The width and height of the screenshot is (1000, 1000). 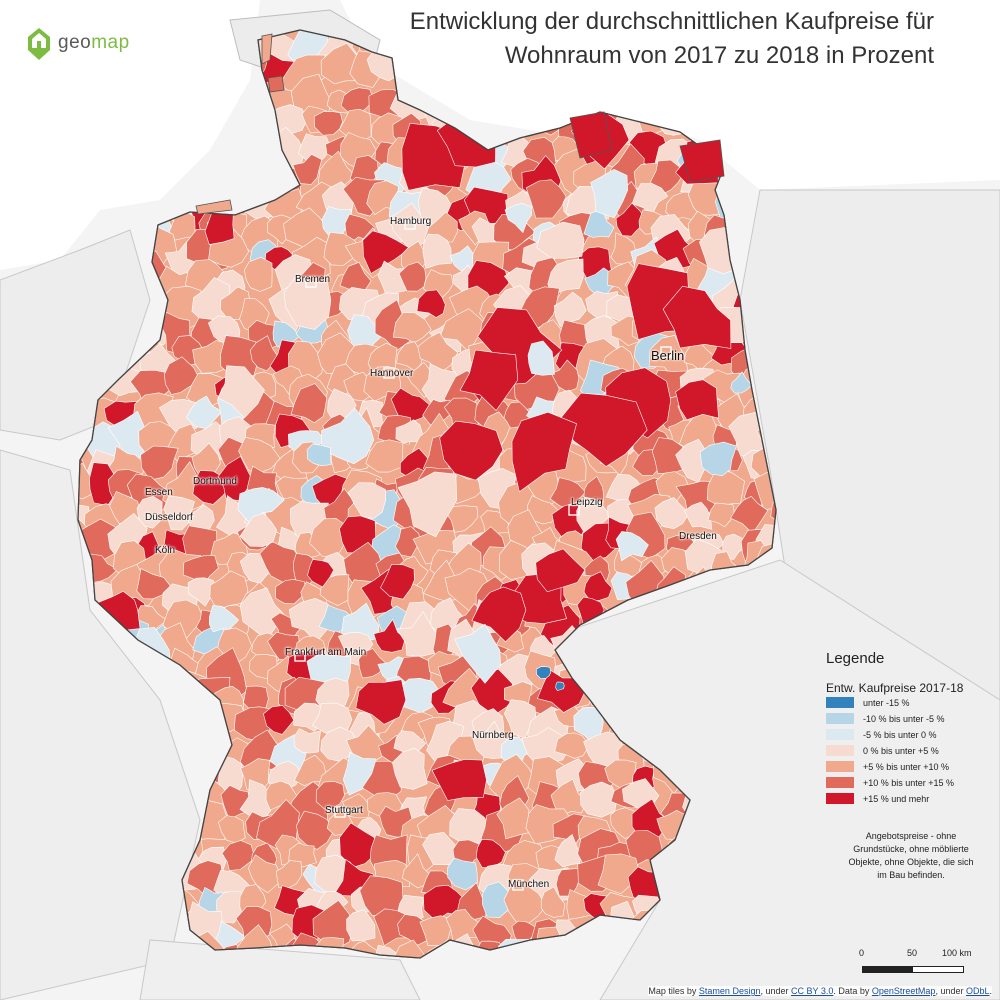 What do you see at coordinates (906, 766) in the screenshot?
I see `legend-label: +5 % bis unter +10 %` at bounding box center [906, 766].